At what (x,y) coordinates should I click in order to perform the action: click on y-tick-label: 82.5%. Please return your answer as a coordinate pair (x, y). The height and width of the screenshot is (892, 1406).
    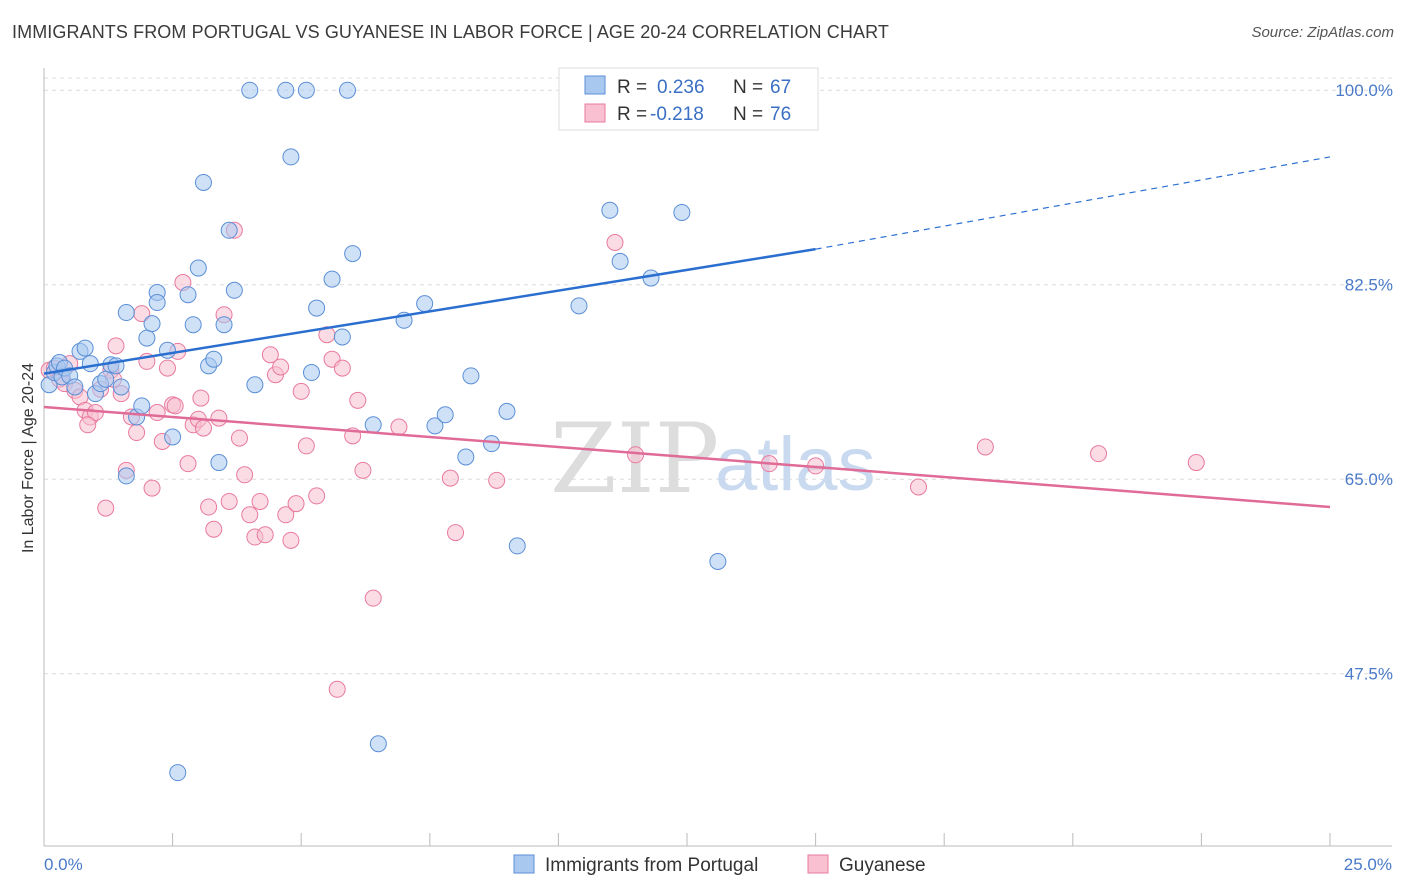
    Looking at the image, I should click on (1369, 285).